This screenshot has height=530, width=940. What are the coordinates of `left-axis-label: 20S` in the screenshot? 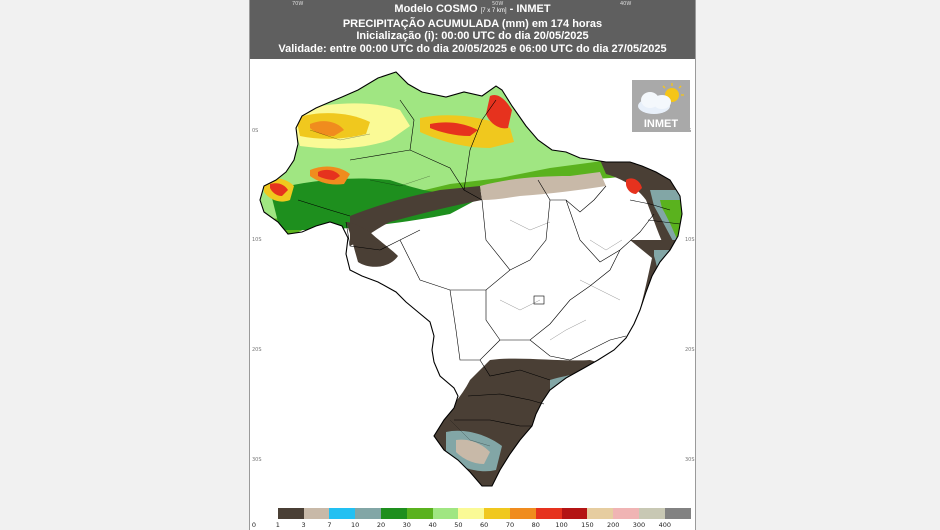 It's located at (257, 350).